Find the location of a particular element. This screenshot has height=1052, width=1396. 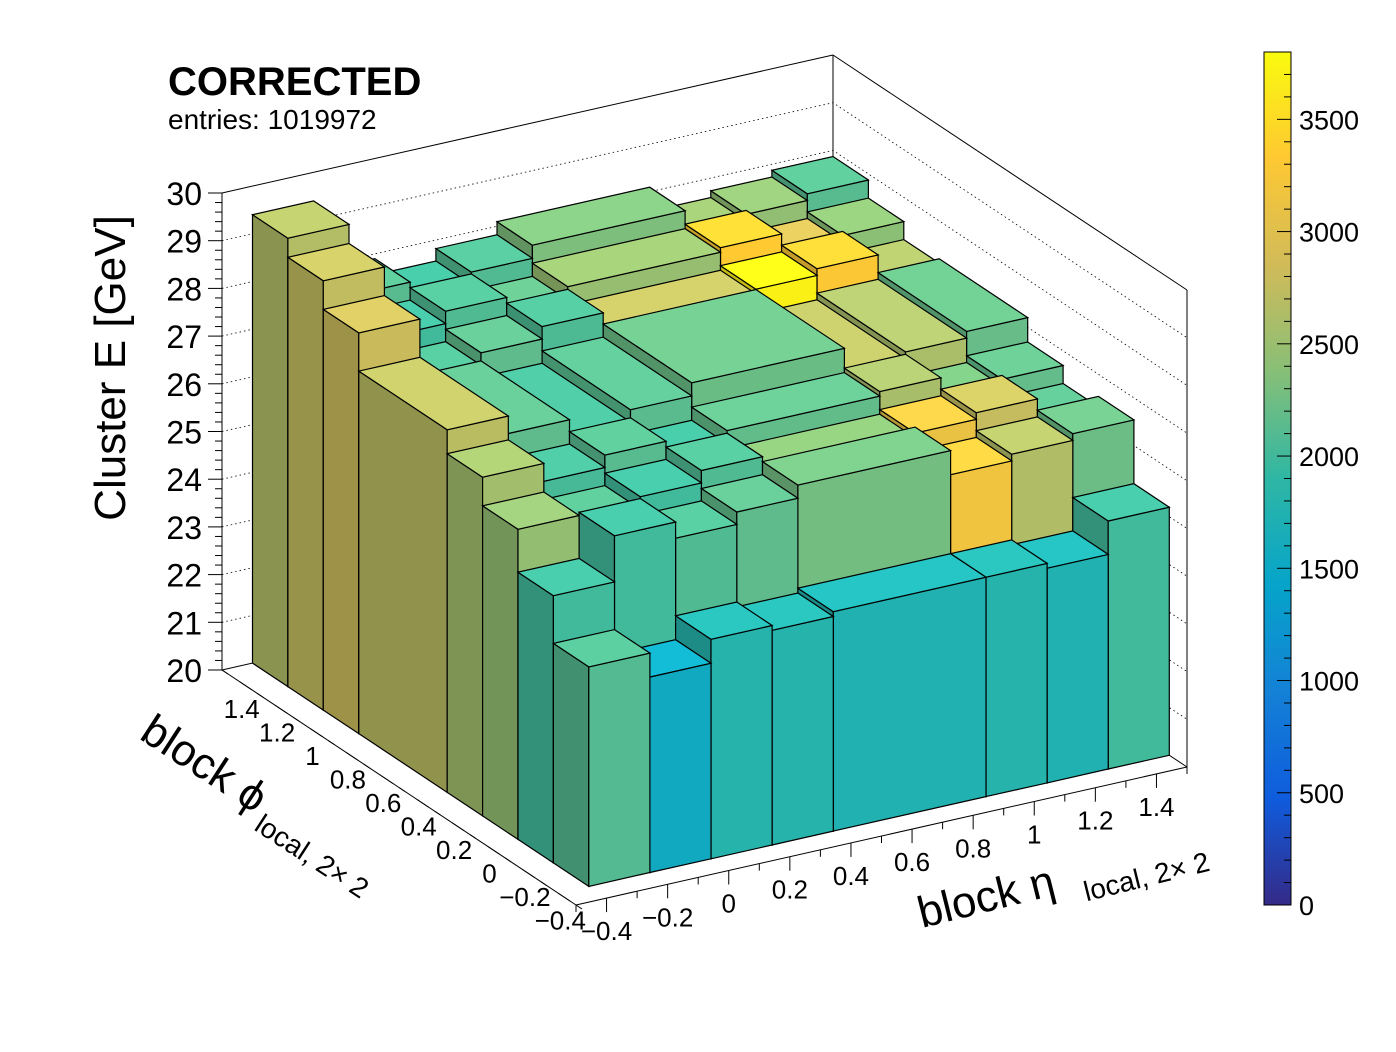

eta-tick-label: 0.8 is located at coordinates (973, 848).